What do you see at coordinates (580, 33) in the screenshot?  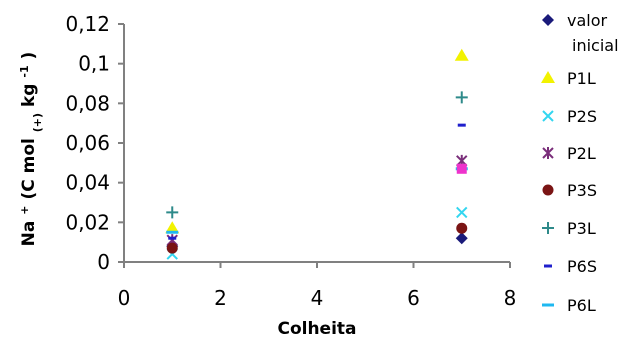 I see `legend-item: valor inicial` at bounding box center [580, 33].